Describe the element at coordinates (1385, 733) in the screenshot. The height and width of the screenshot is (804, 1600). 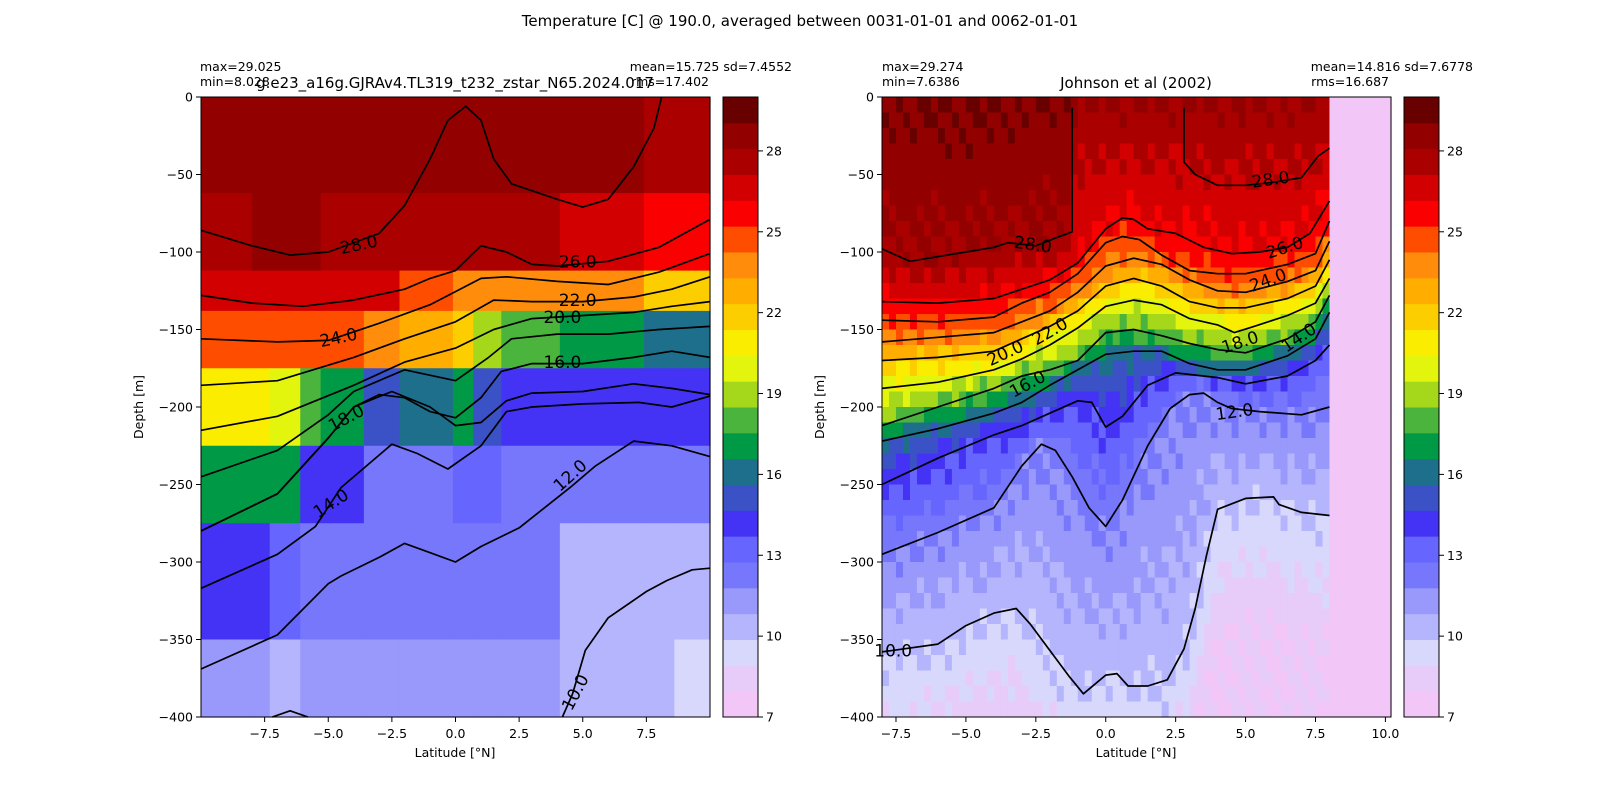
I see `x-tick-label: 10.0` at that location.